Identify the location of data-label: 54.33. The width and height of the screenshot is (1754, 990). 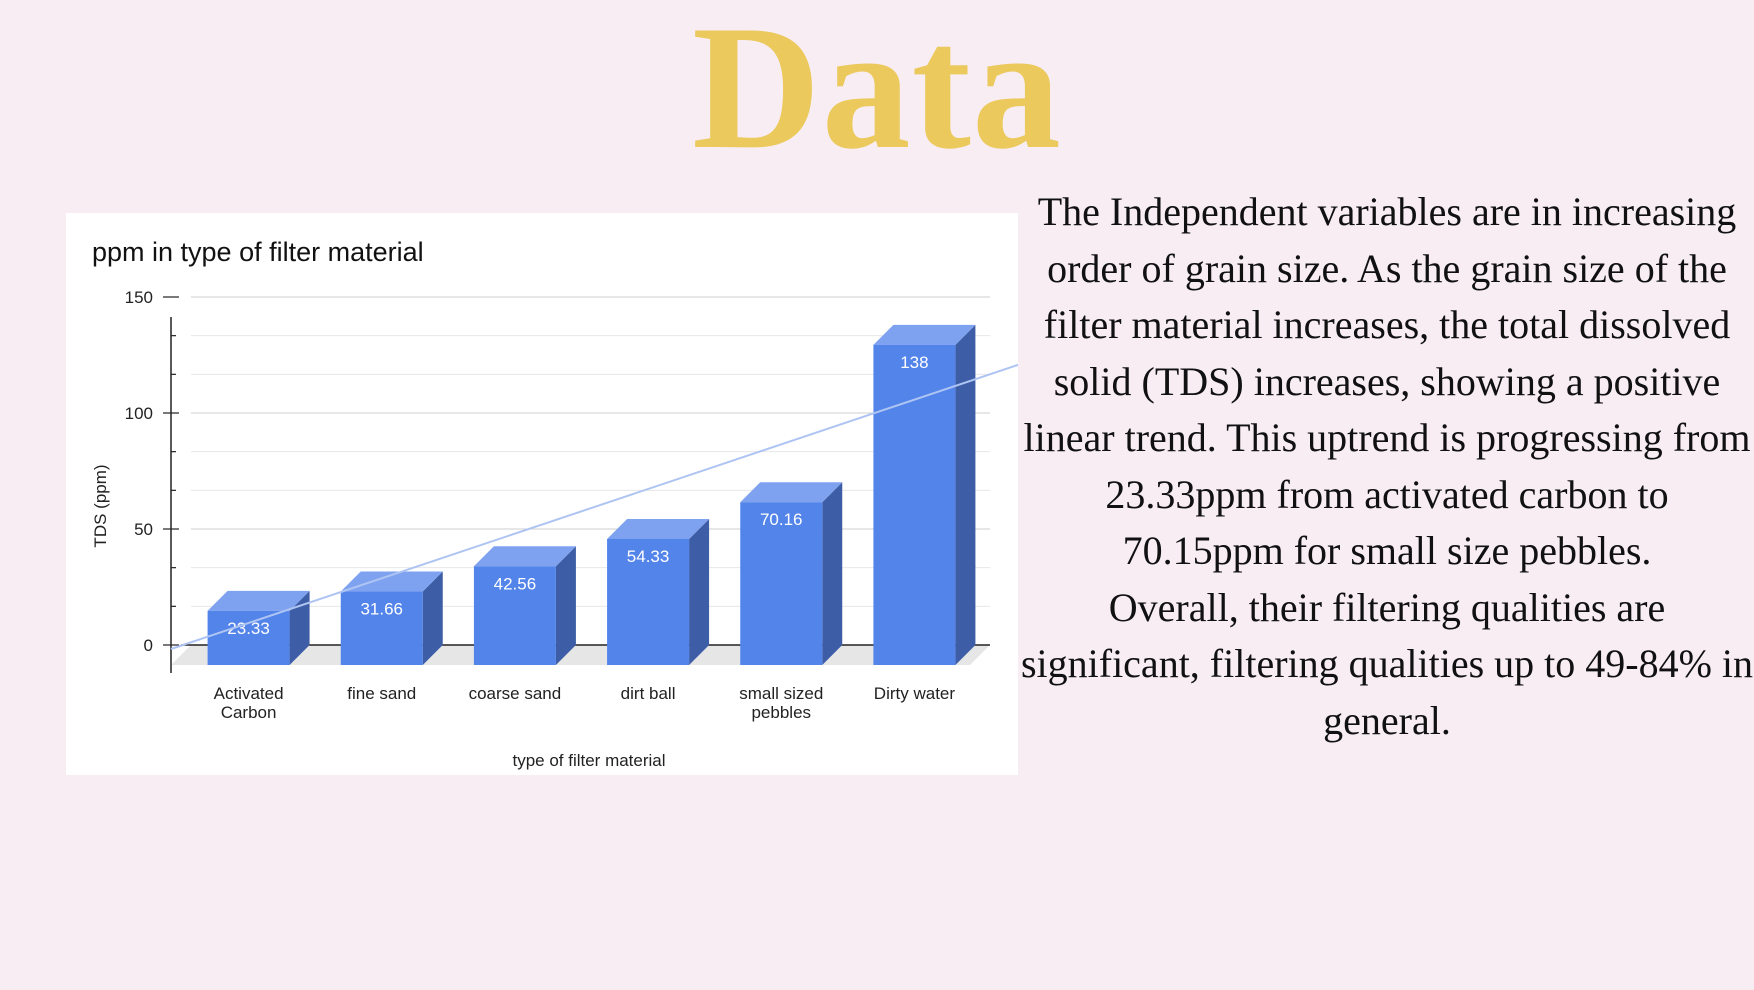
(648, 556).